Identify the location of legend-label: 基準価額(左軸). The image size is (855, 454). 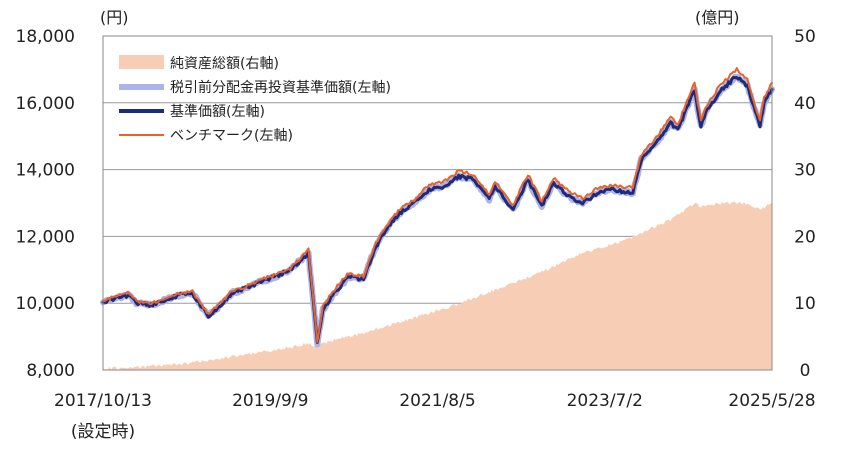
(217, 111).